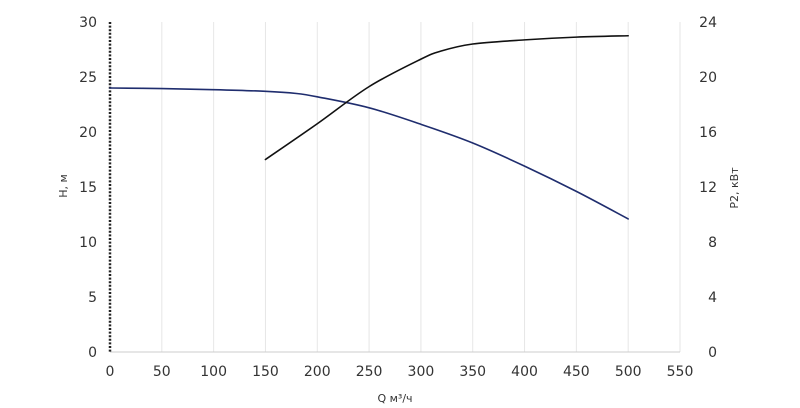 The image size is (800, 408). What do you see at coordinates (92, 353) in the screenshot?
I see `y-left-tick-label-0: 0` at bounding box center [92, 353].